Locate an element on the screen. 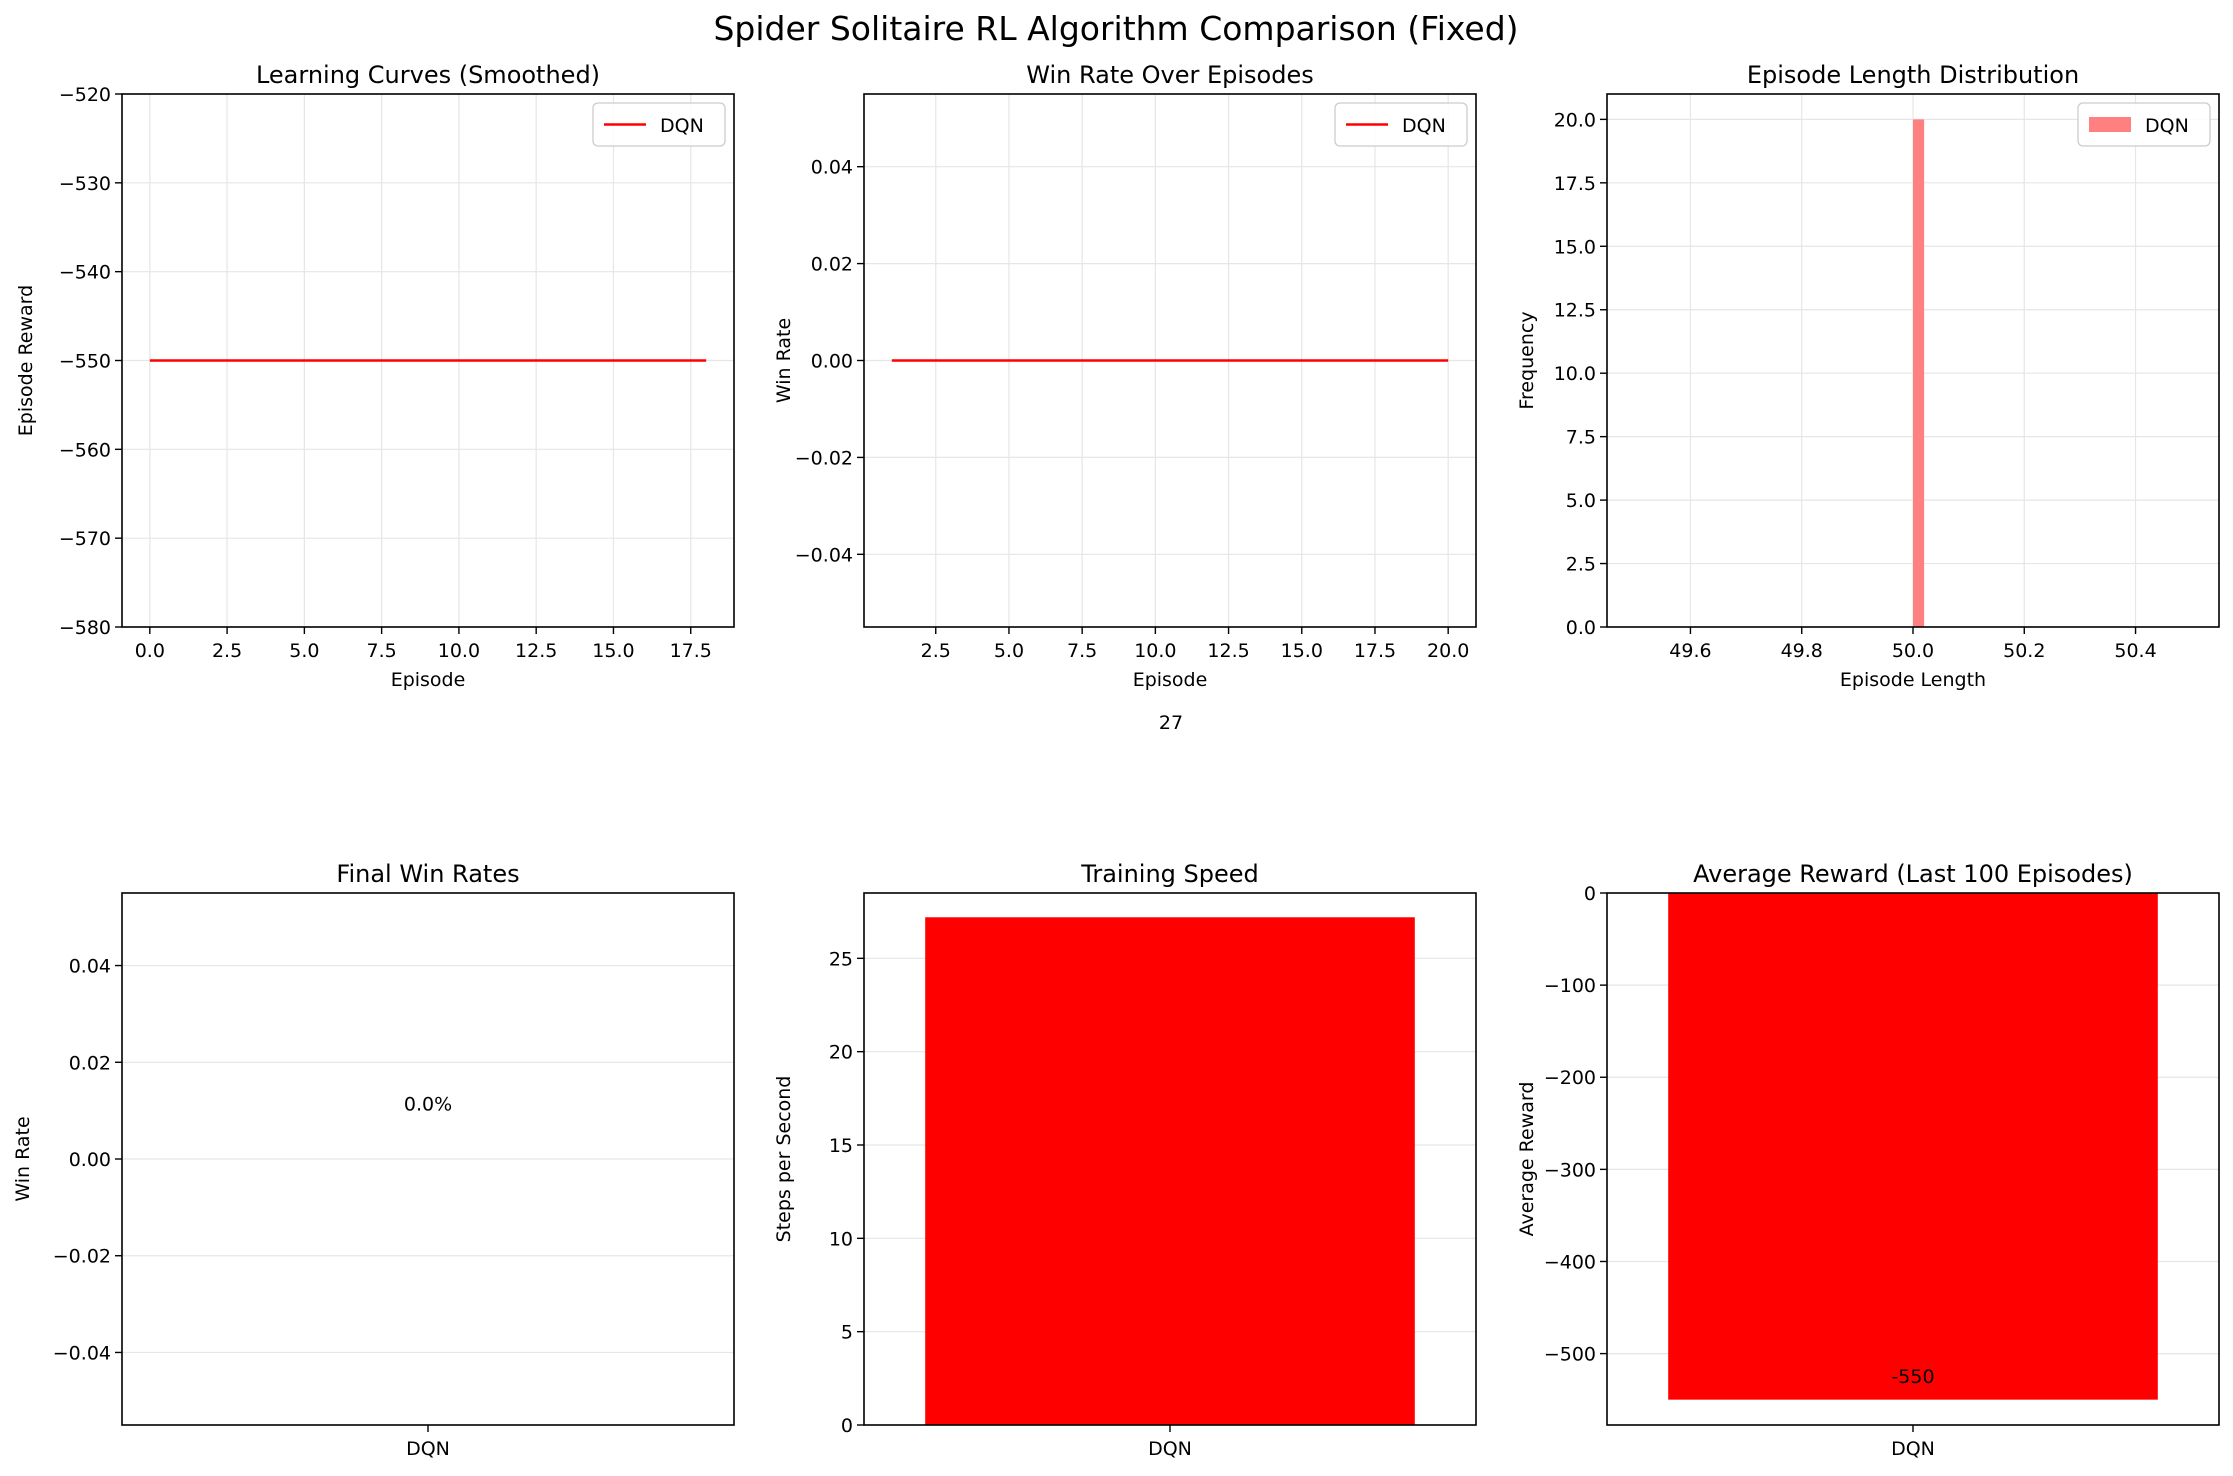  y-tick-label: 5.0 is located at coordinates (1581, 501).